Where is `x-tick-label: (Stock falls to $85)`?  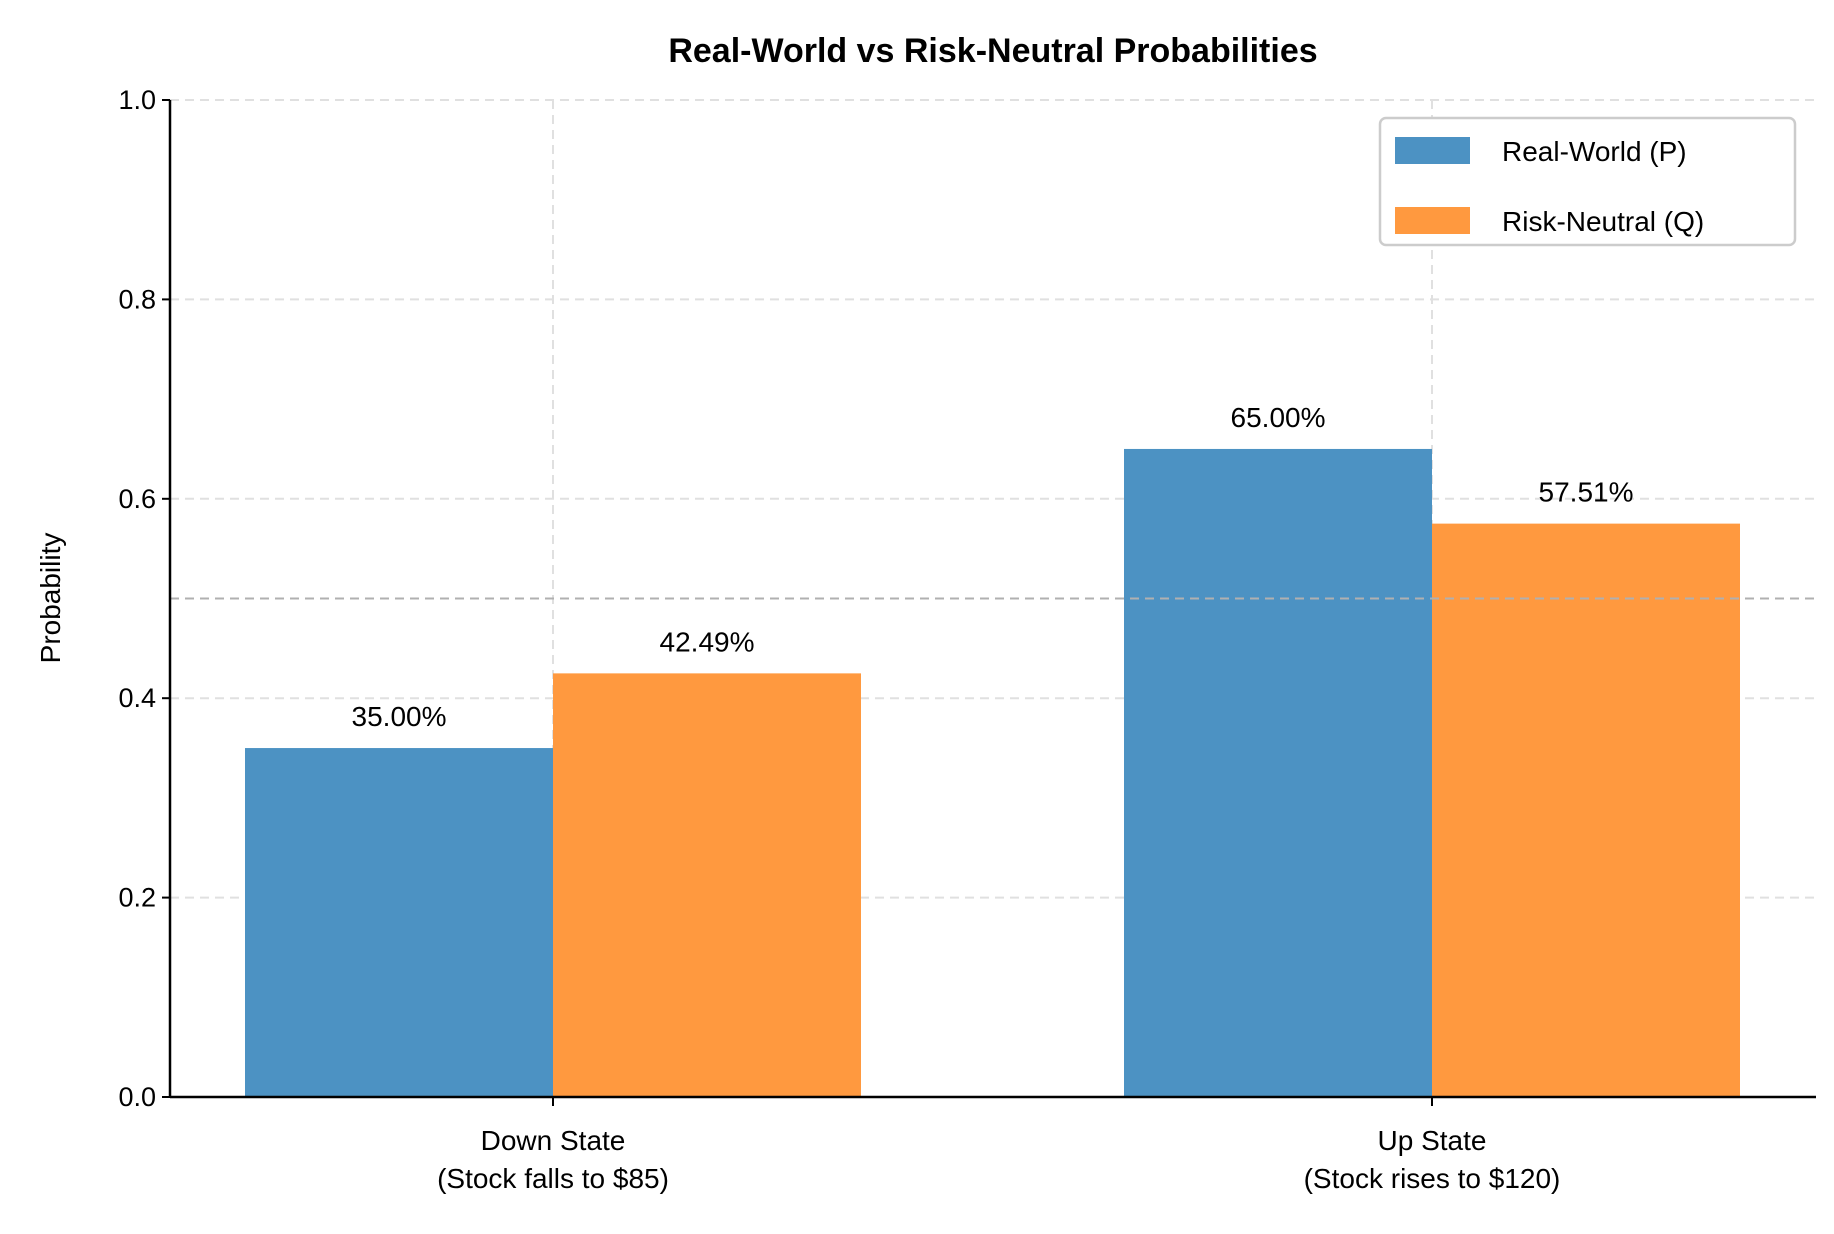 x-tick-label: (Stock falls to $85) is located at coordinates (553, 1178).